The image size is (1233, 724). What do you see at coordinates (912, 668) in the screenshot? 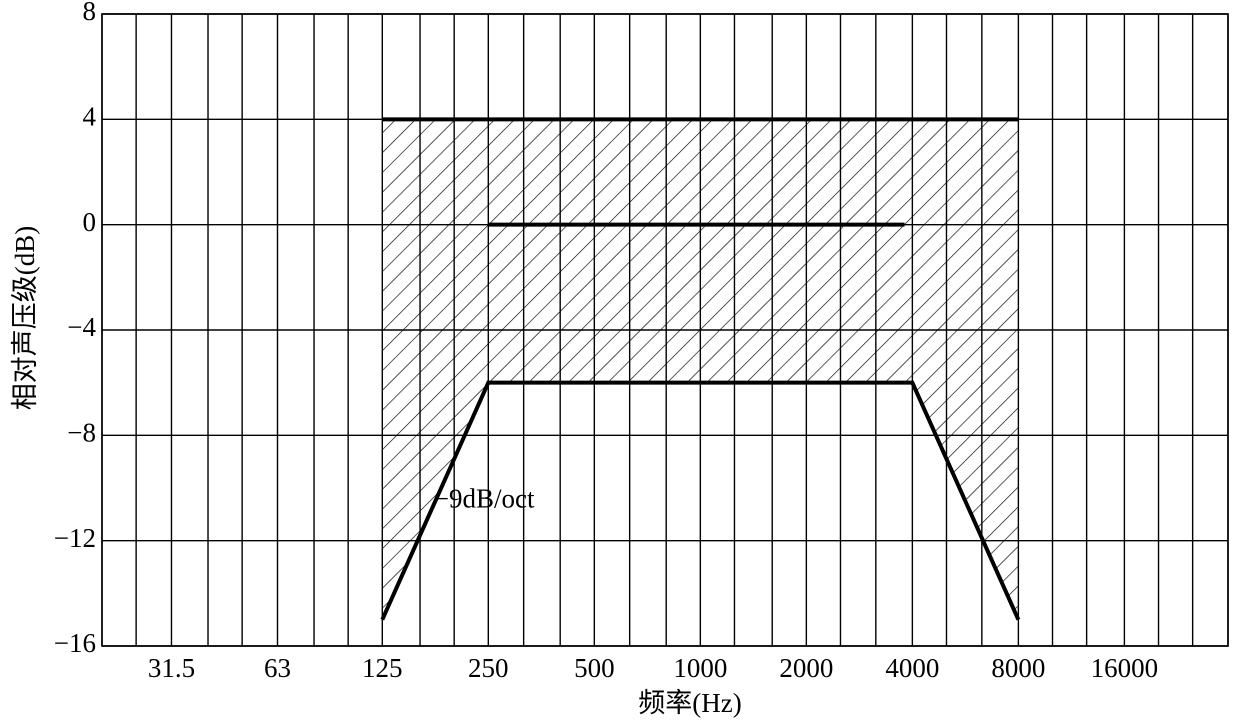
I see `x-tick-label: 4000` at bounding box center [912, 668].